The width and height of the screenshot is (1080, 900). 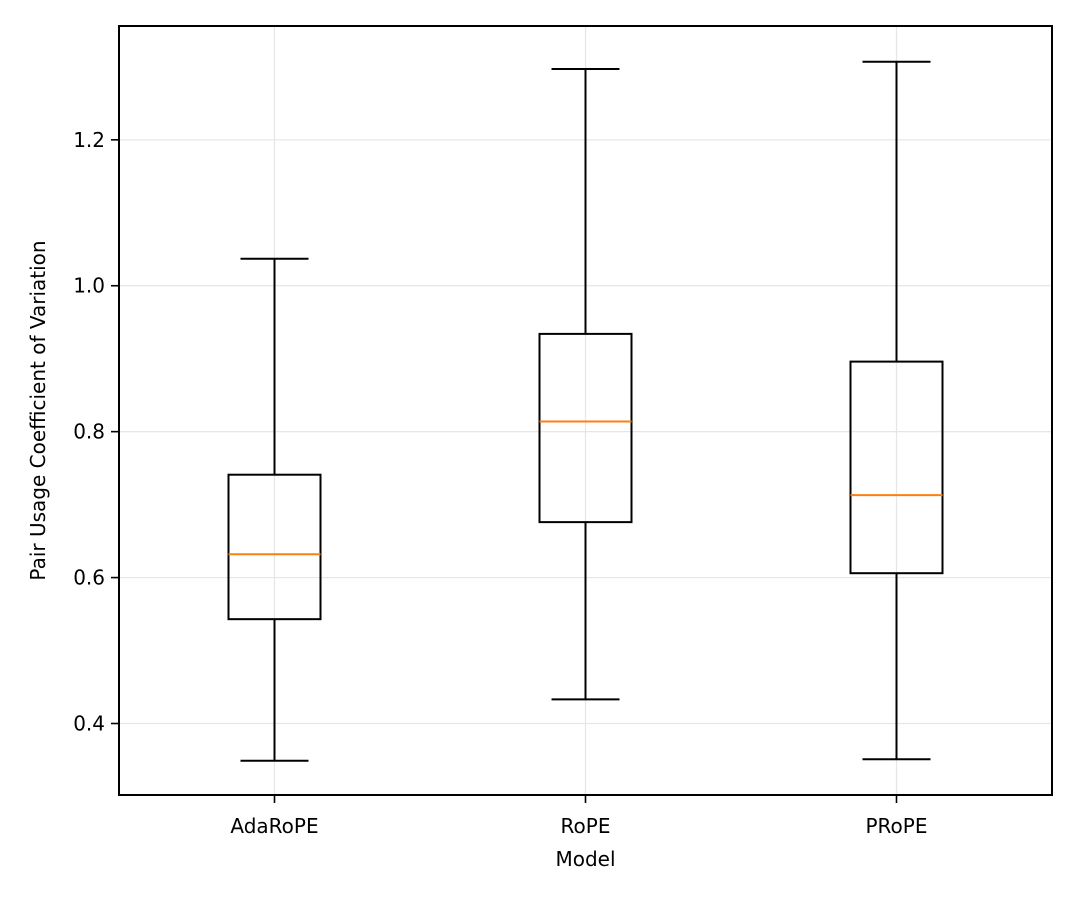 What do you see at coordinates (89, 286) in the screenshot?
I see `y-tick-label: 1.0` at bounding box center [89, 286].